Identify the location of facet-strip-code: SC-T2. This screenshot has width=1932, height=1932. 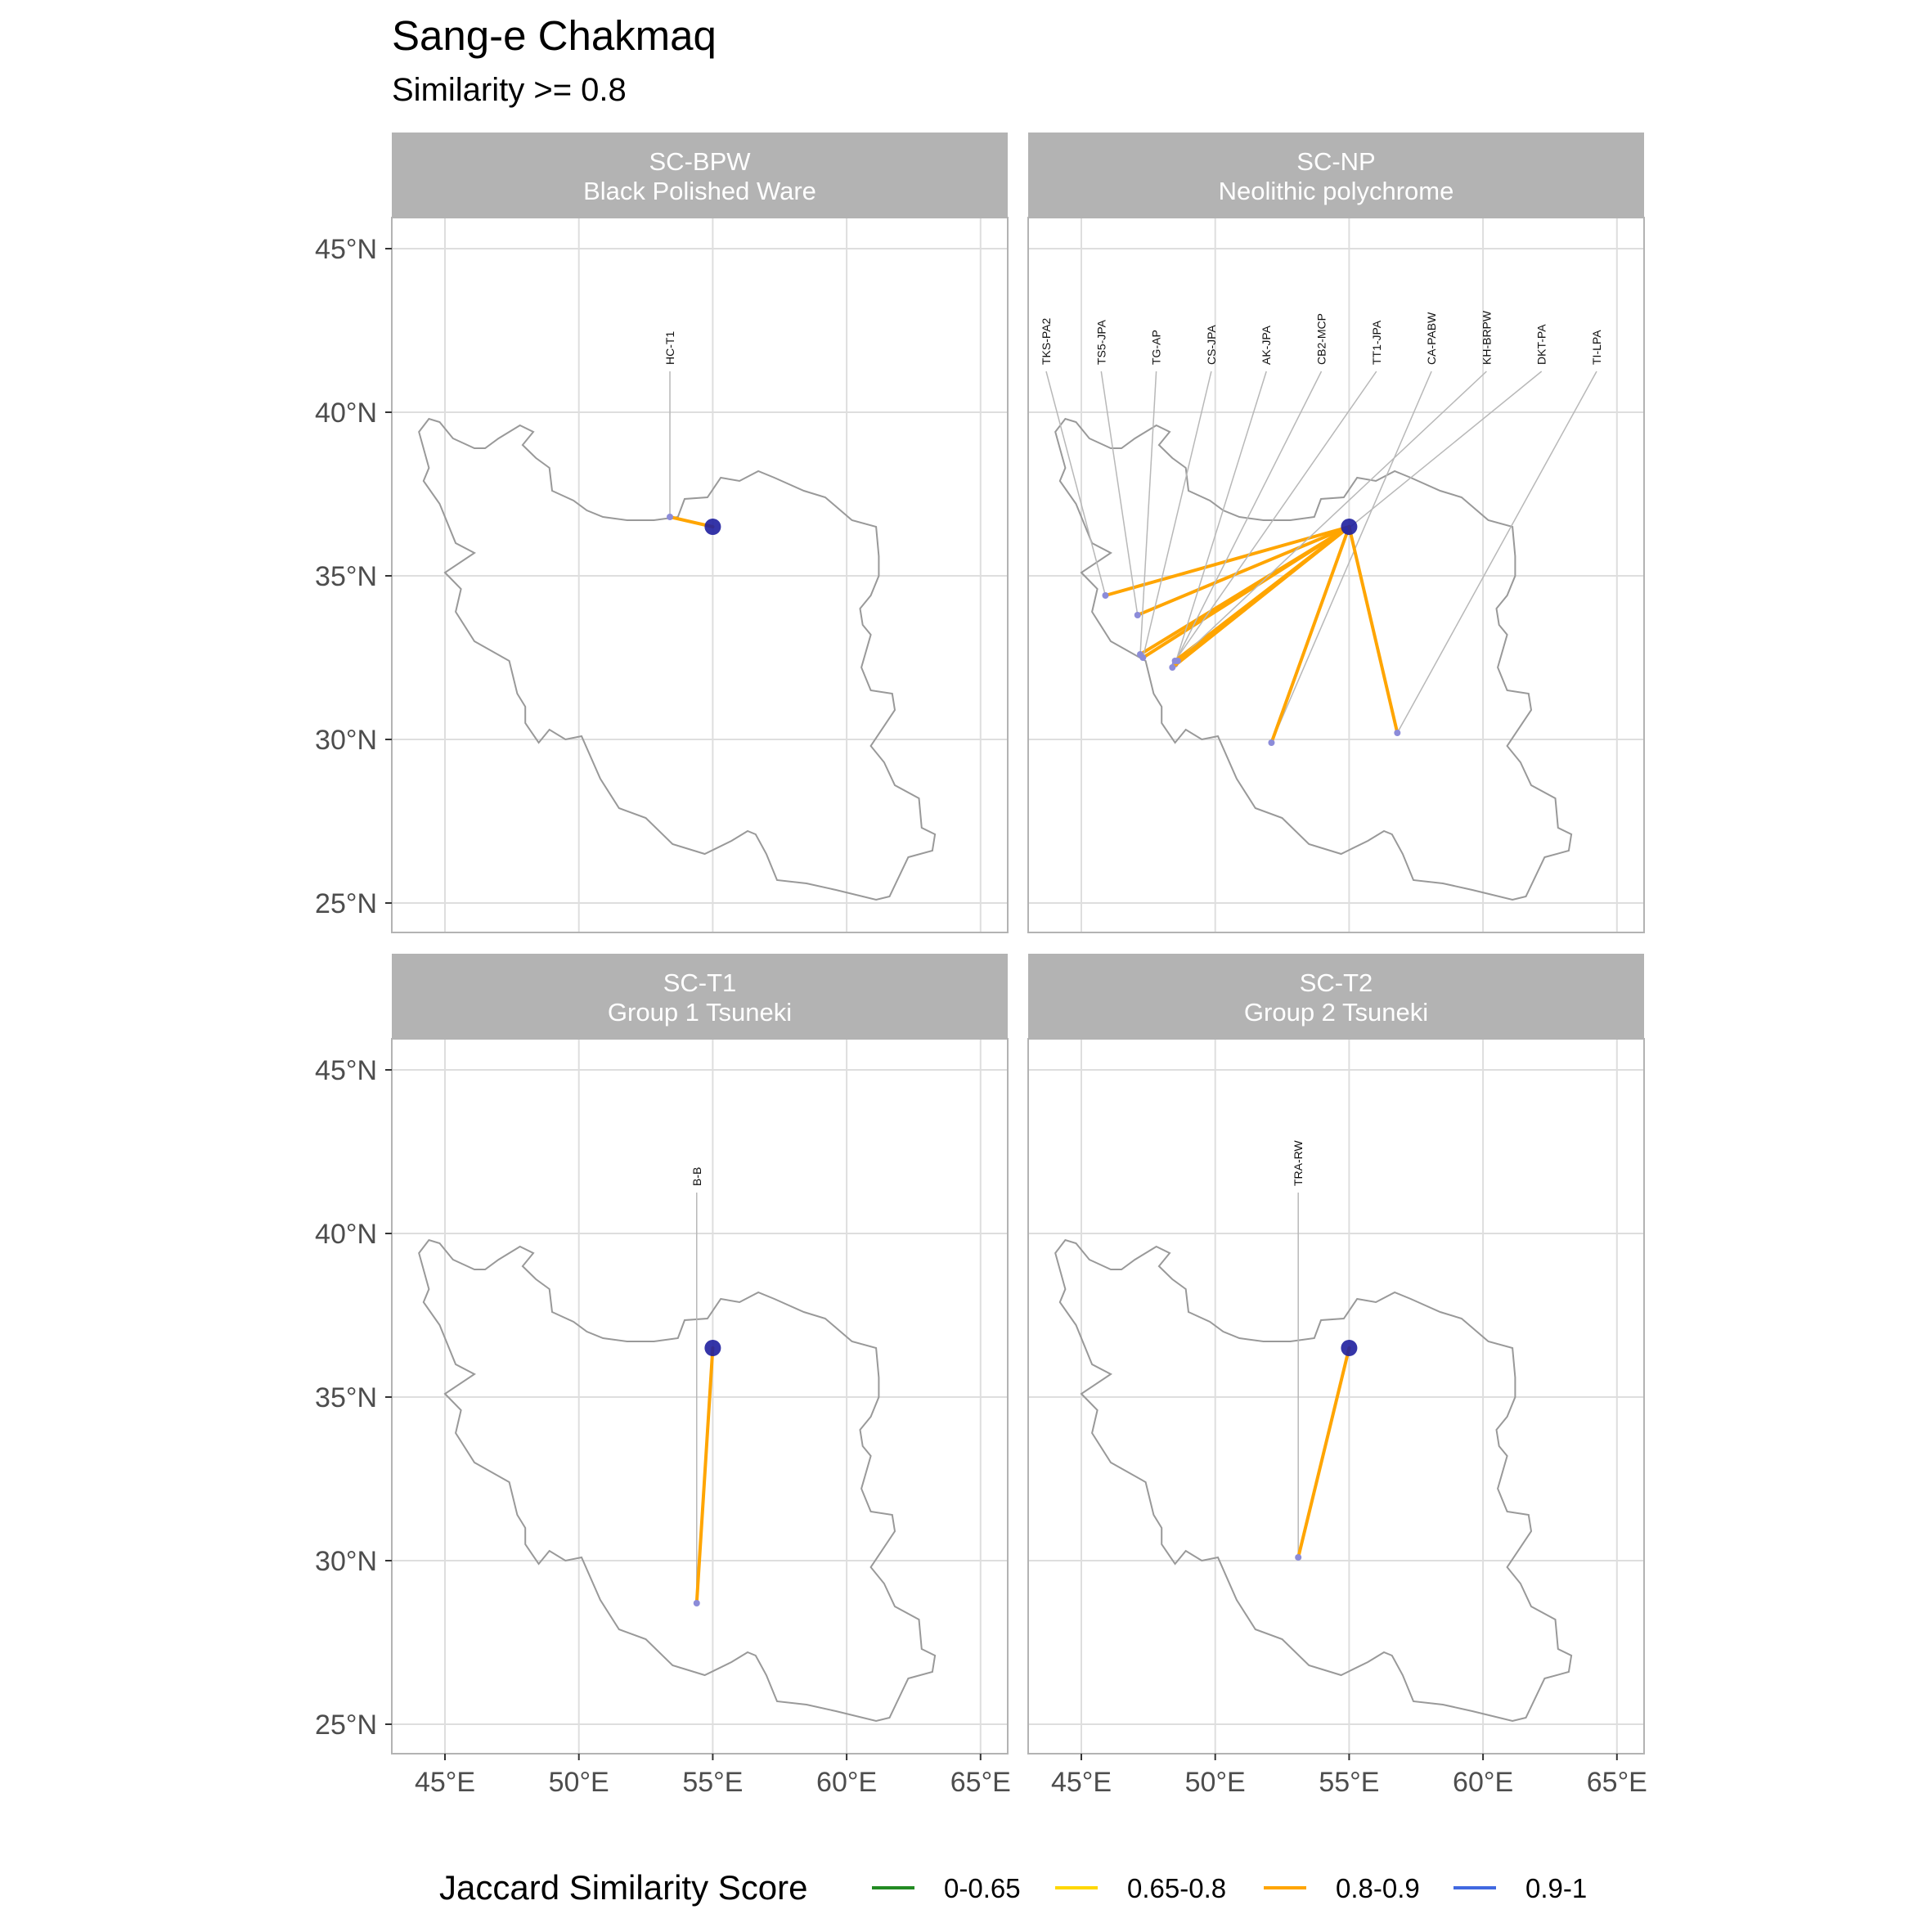
(1337, 983).